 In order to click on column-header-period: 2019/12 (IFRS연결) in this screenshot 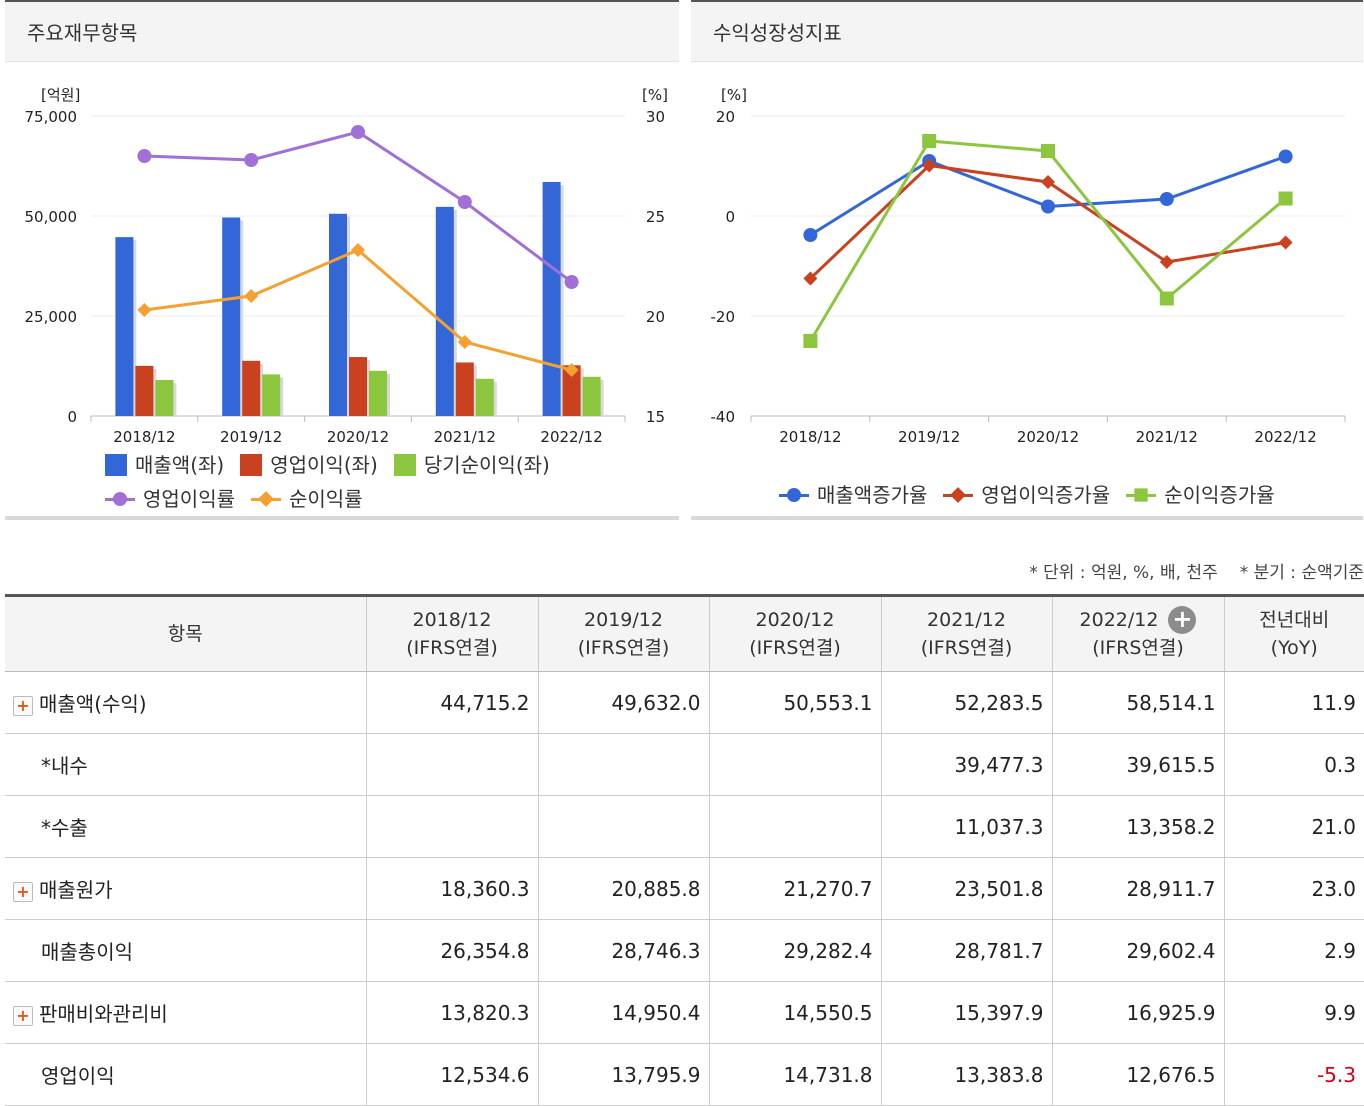, I will do `click(624, 633)`.